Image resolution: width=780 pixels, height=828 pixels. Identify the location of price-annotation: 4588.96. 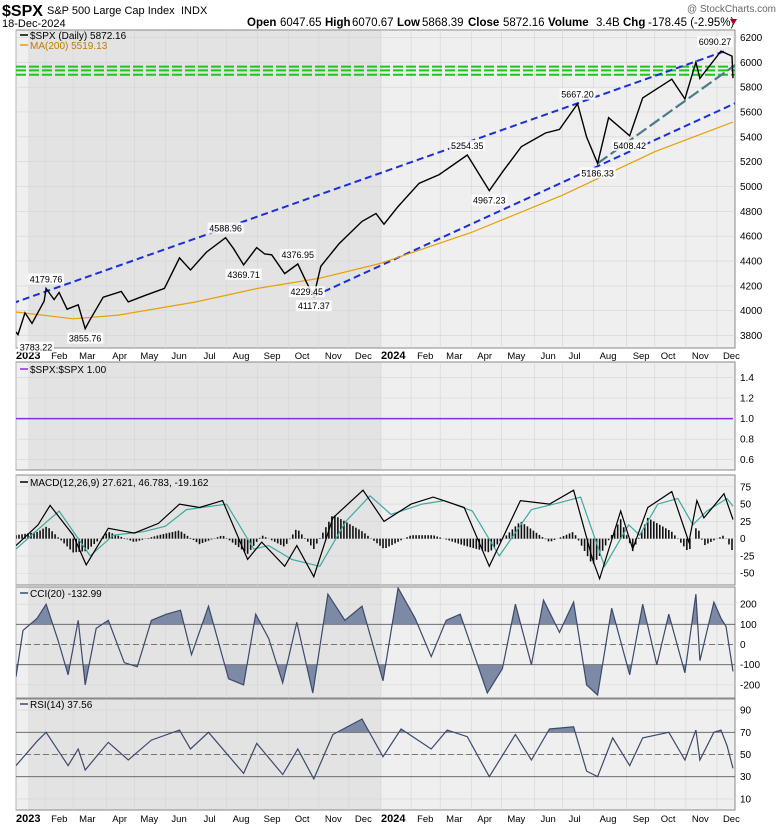
(225, 229).